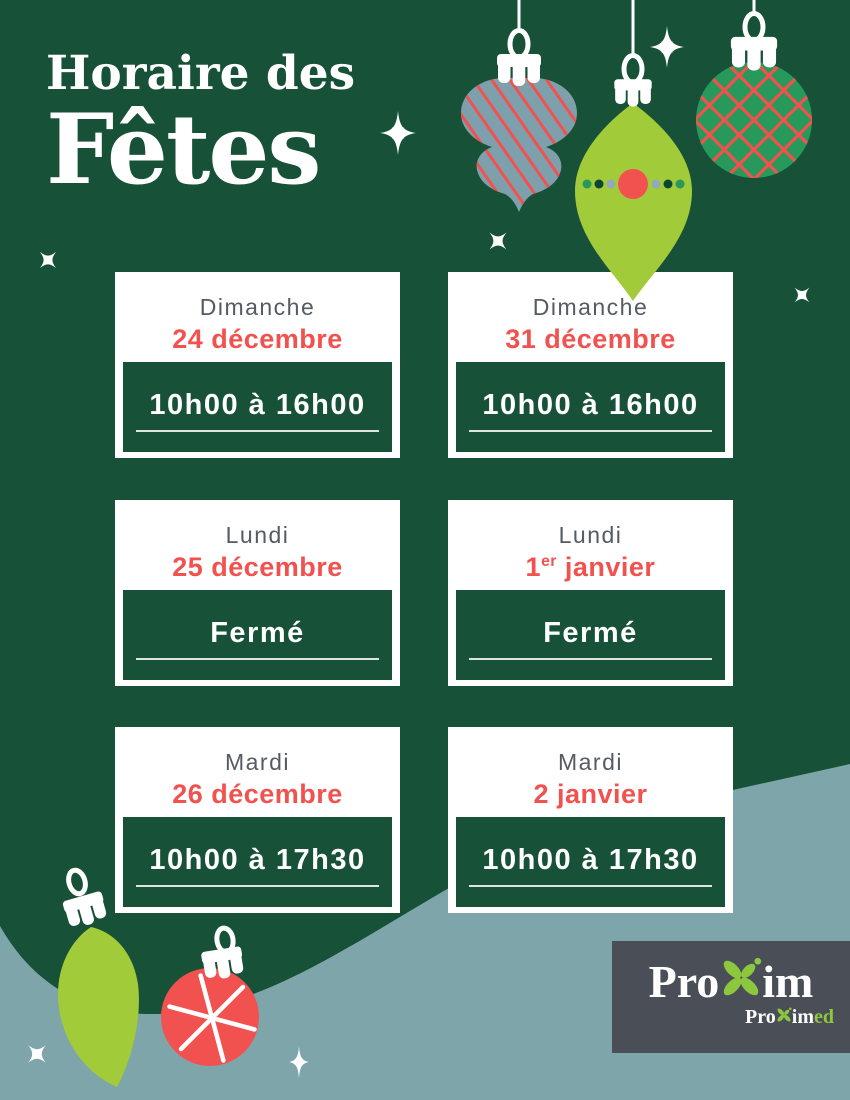  What do you see at coordinates (760, 1017) in the screenshot?
I see `sublogo-text-pro: Pro` at bounding box center [760, 1017].